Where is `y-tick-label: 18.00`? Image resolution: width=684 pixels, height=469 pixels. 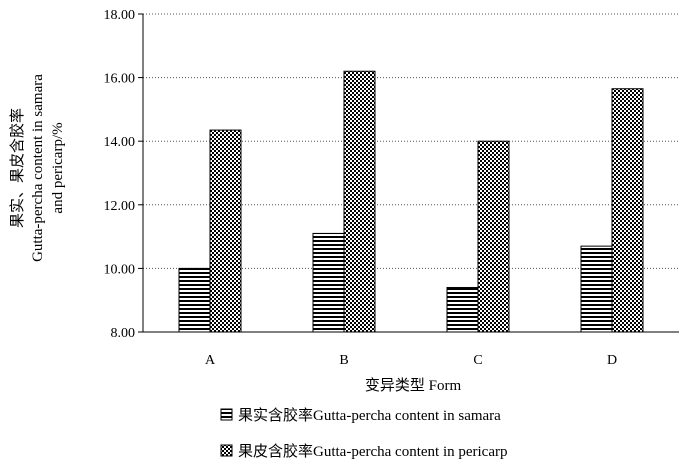
y-tick-label: 18.00 is located at coordinates (120, 15).